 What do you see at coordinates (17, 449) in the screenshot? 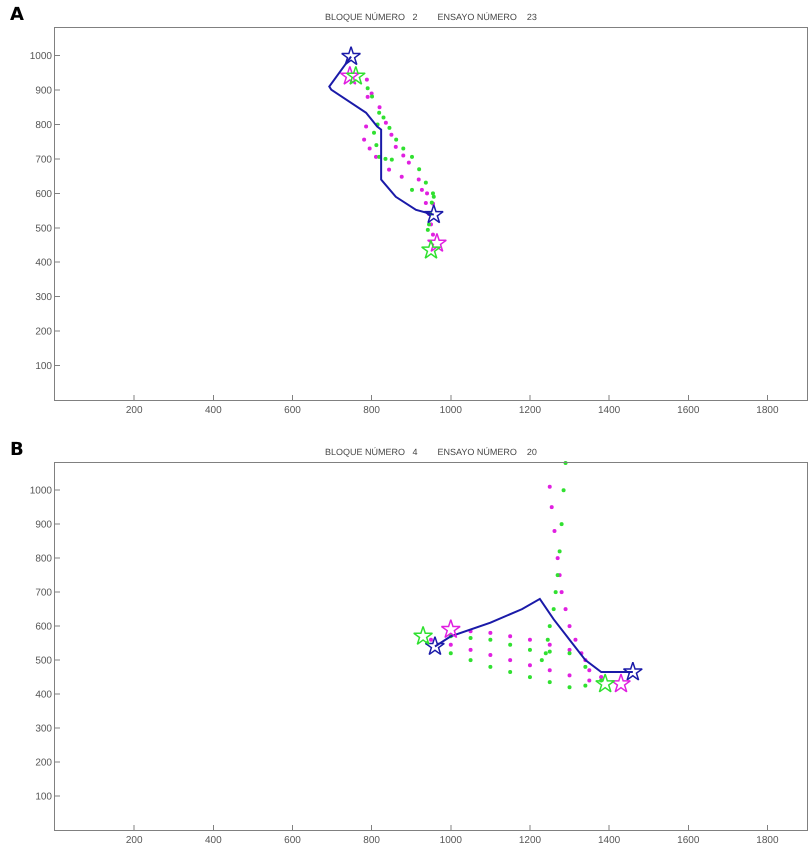
I see `text: B` at bounding box center [17, 449].